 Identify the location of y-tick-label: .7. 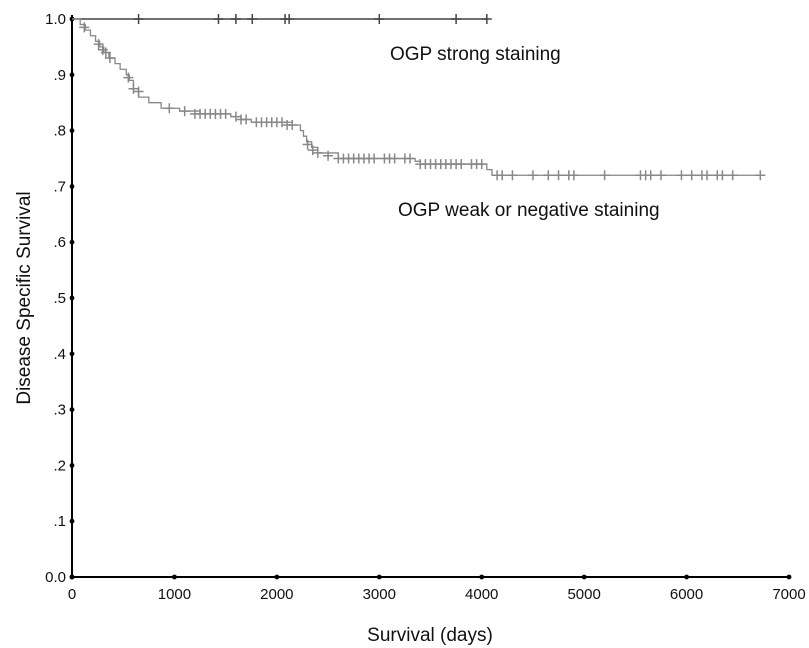
(59, 186).